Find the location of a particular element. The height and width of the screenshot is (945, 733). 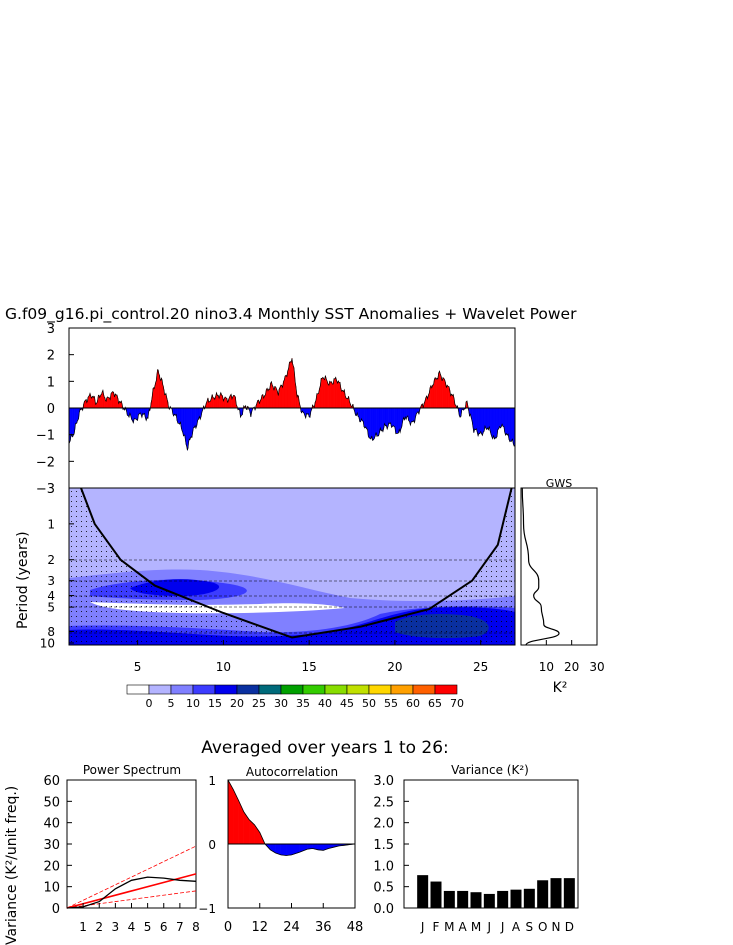

negative-correlation is located at coordinates (320, 847).